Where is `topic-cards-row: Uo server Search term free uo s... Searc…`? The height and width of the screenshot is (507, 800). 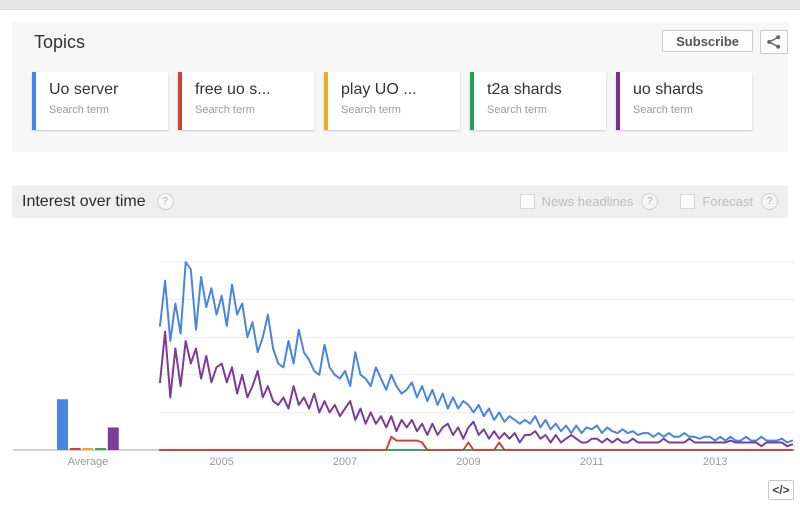 topic-cards-row: Uo server Search term free uo s... Searc… is located at coordinates (392, 101).